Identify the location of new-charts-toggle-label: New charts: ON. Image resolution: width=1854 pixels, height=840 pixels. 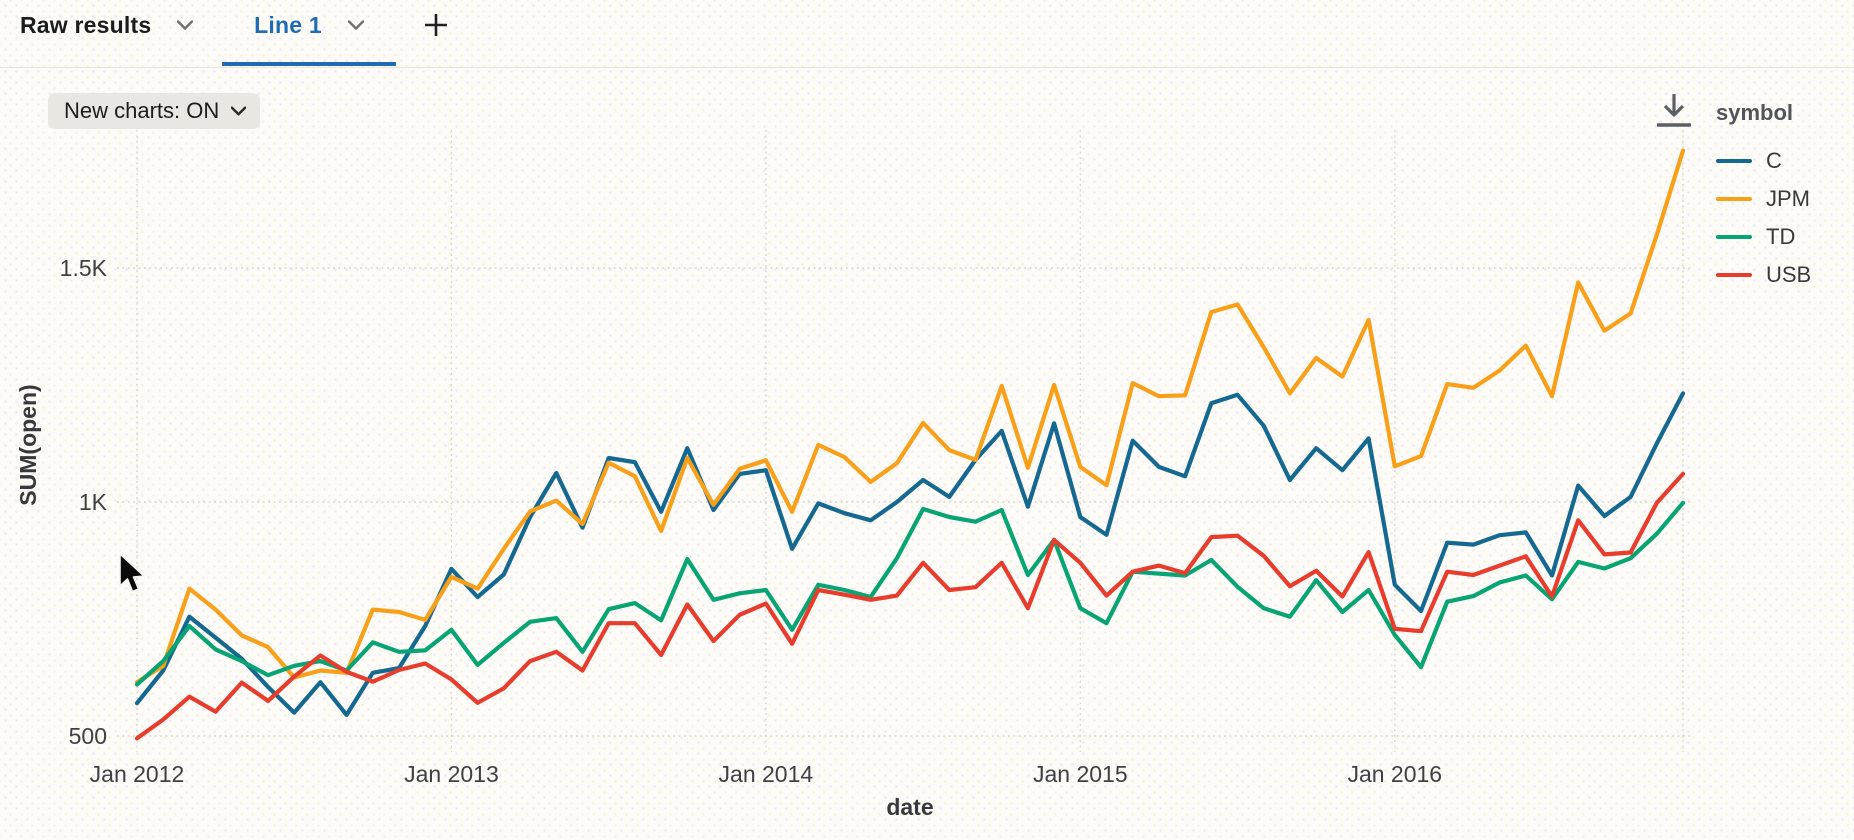
(142, 110).